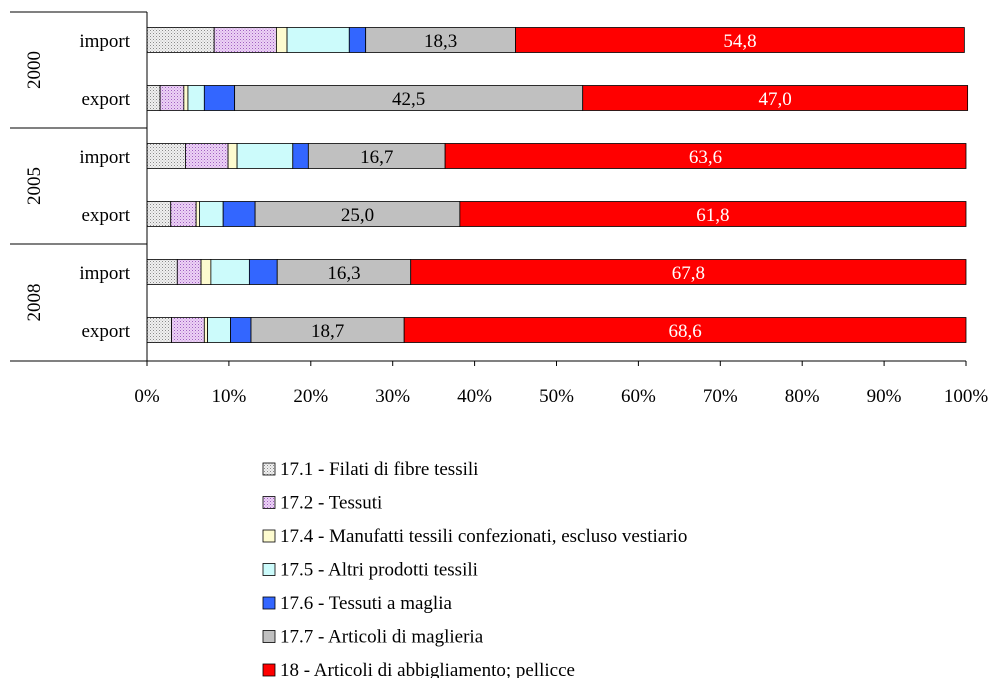  I want to click on bar-segment-2008-import-s2, so click(206, 272).